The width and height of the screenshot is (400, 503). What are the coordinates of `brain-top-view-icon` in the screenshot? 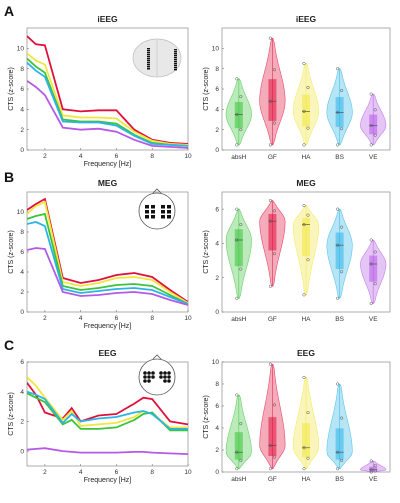 It's located at (157, 58).